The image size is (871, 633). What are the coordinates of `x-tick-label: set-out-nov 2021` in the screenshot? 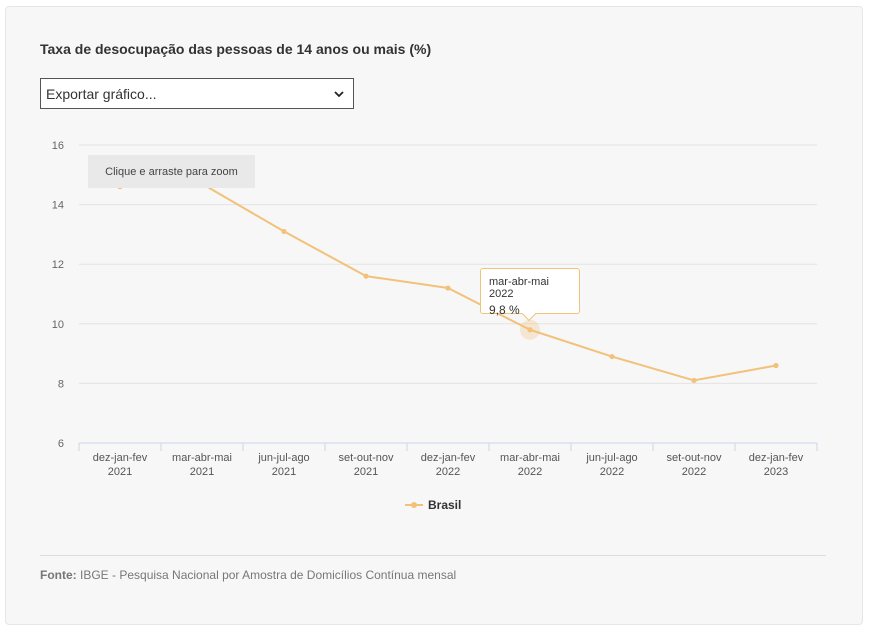 It's located at (366, 465).